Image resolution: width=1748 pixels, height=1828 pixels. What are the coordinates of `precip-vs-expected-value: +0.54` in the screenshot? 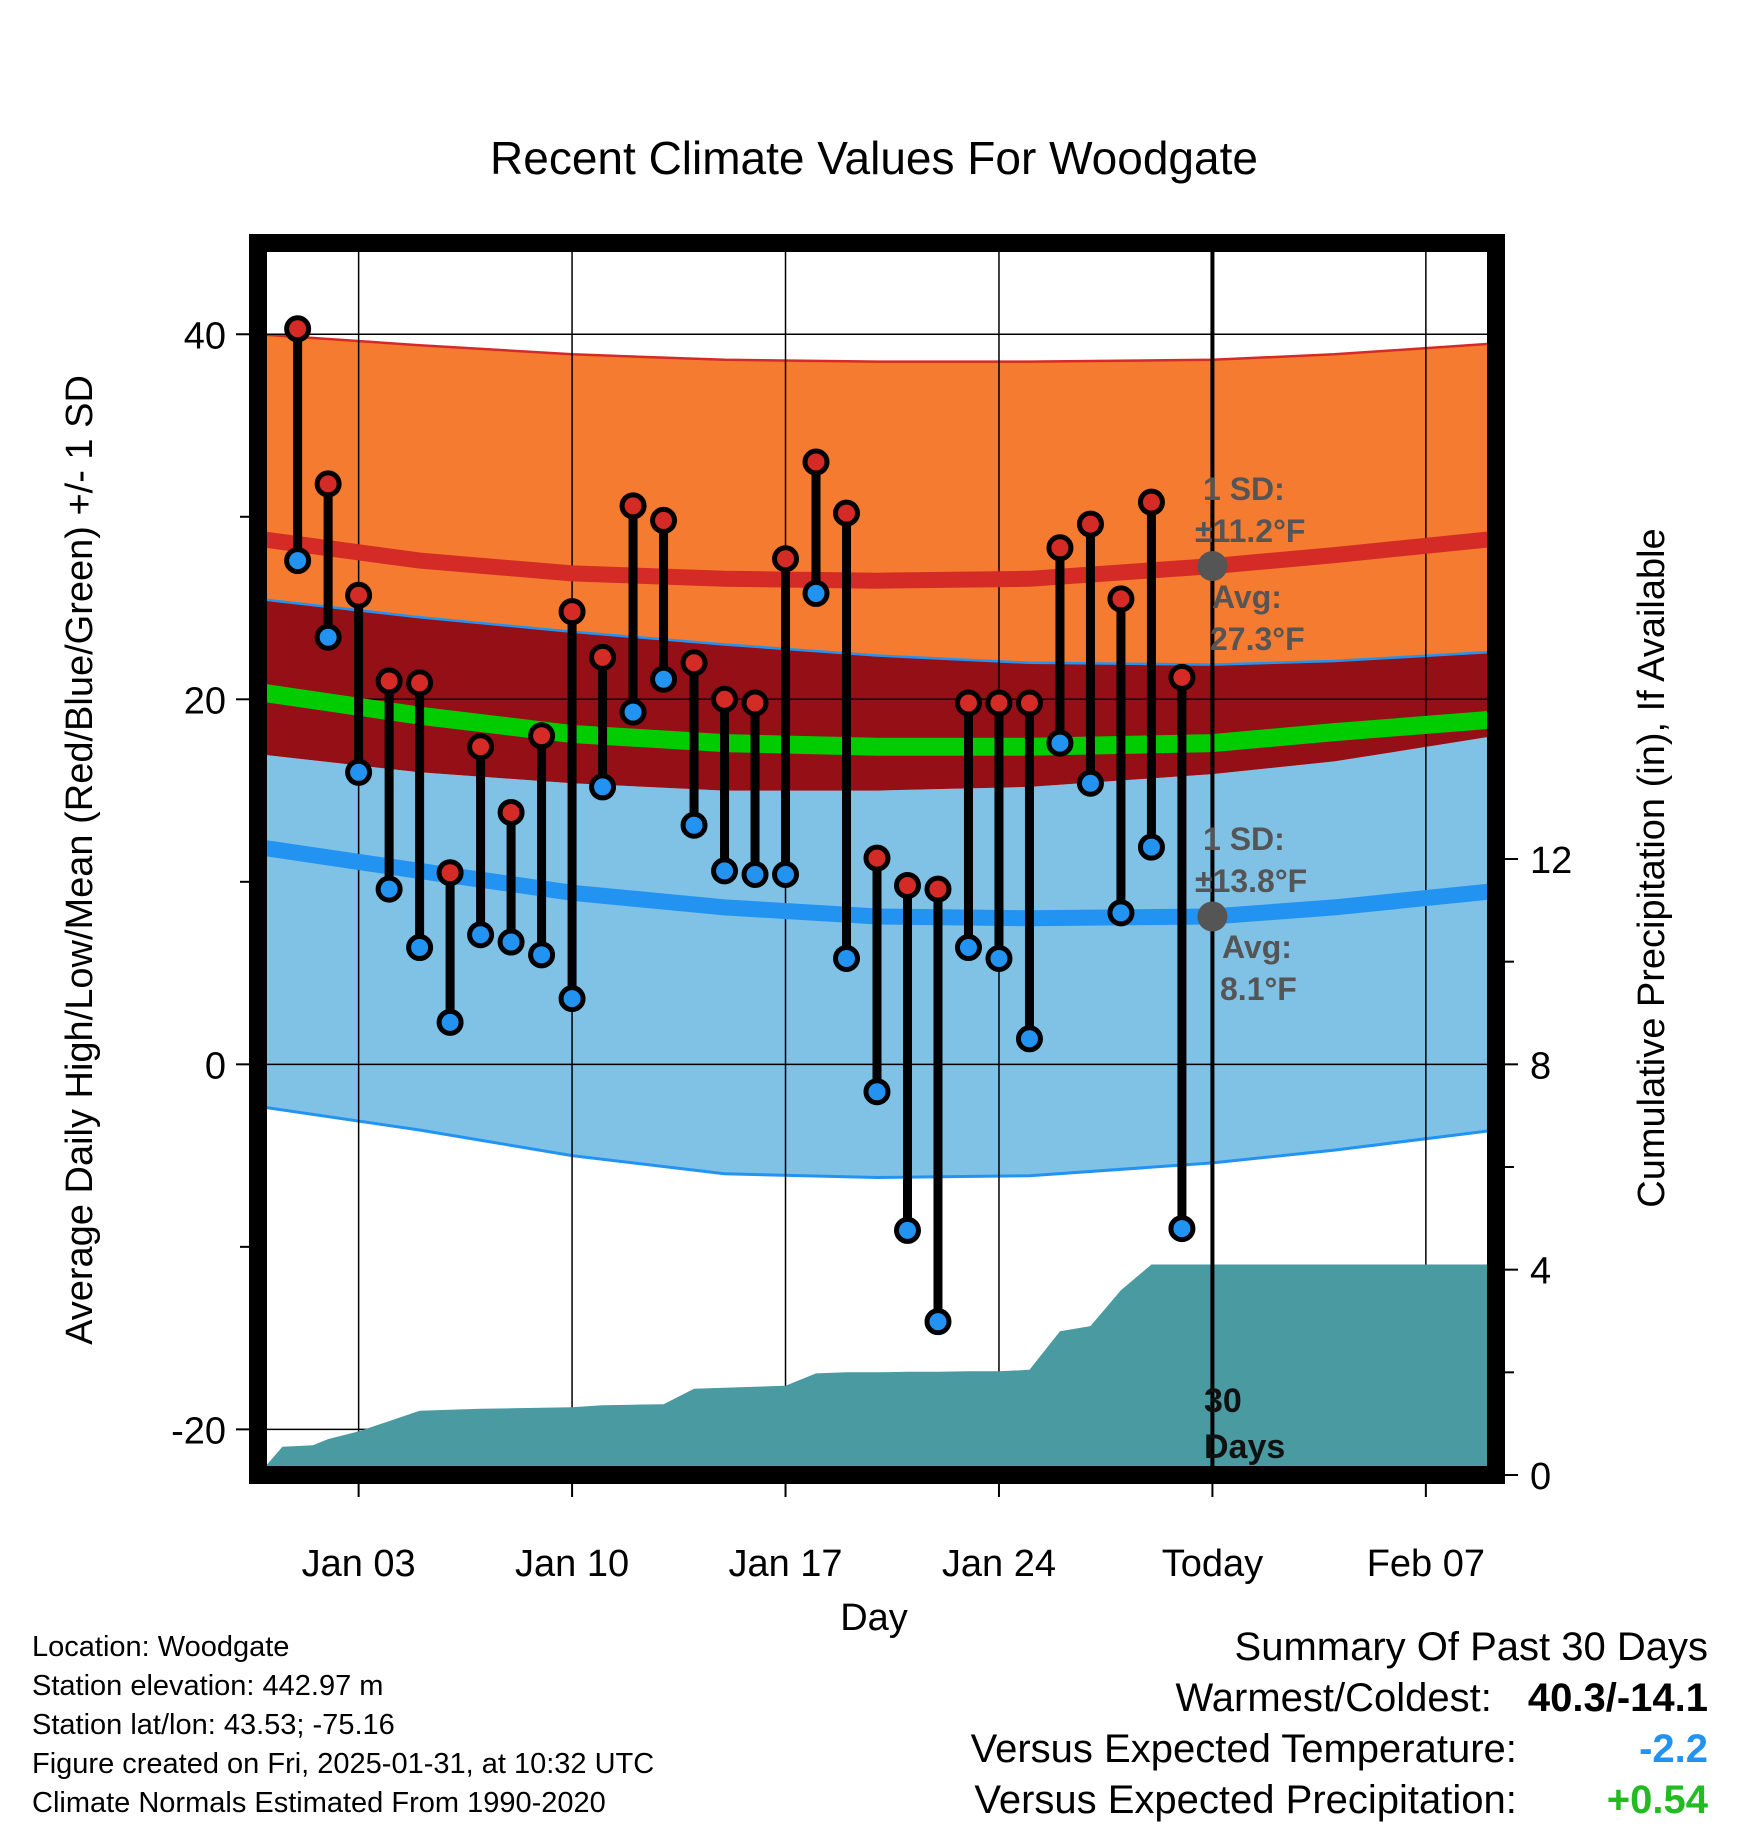 It's located at (1657, 1800).